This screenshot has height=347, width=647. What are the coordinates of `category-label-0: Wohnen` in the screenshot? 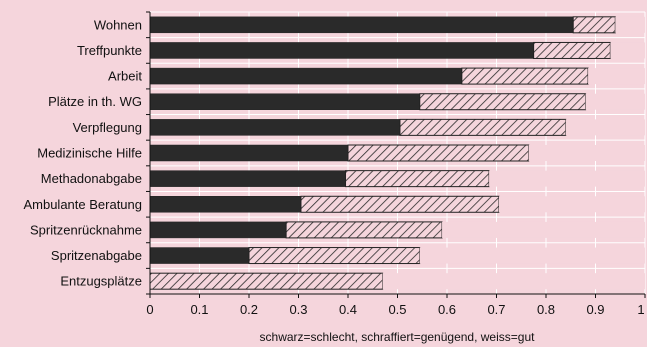 It's located at (118, 24).